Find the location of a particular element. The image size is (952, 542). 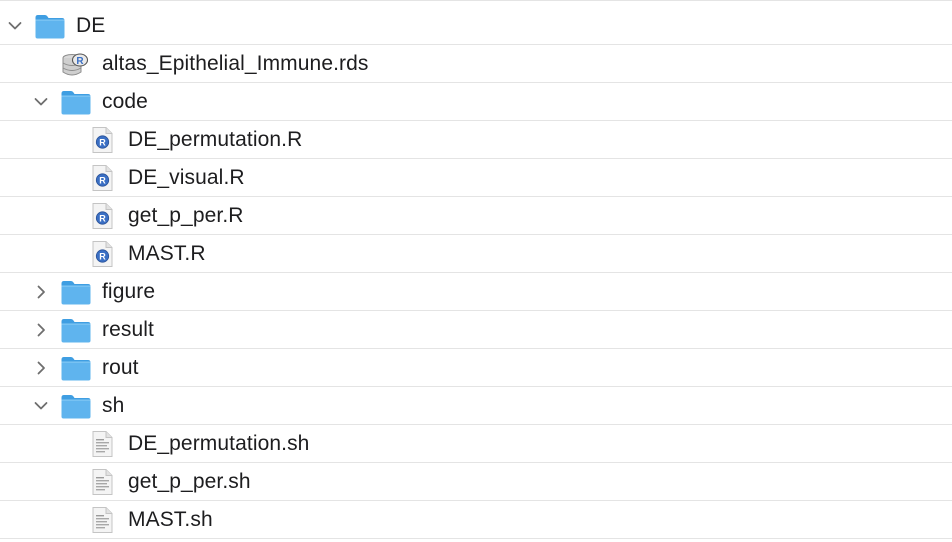

tree-item-label: DE is located at coordinates (91, 25).